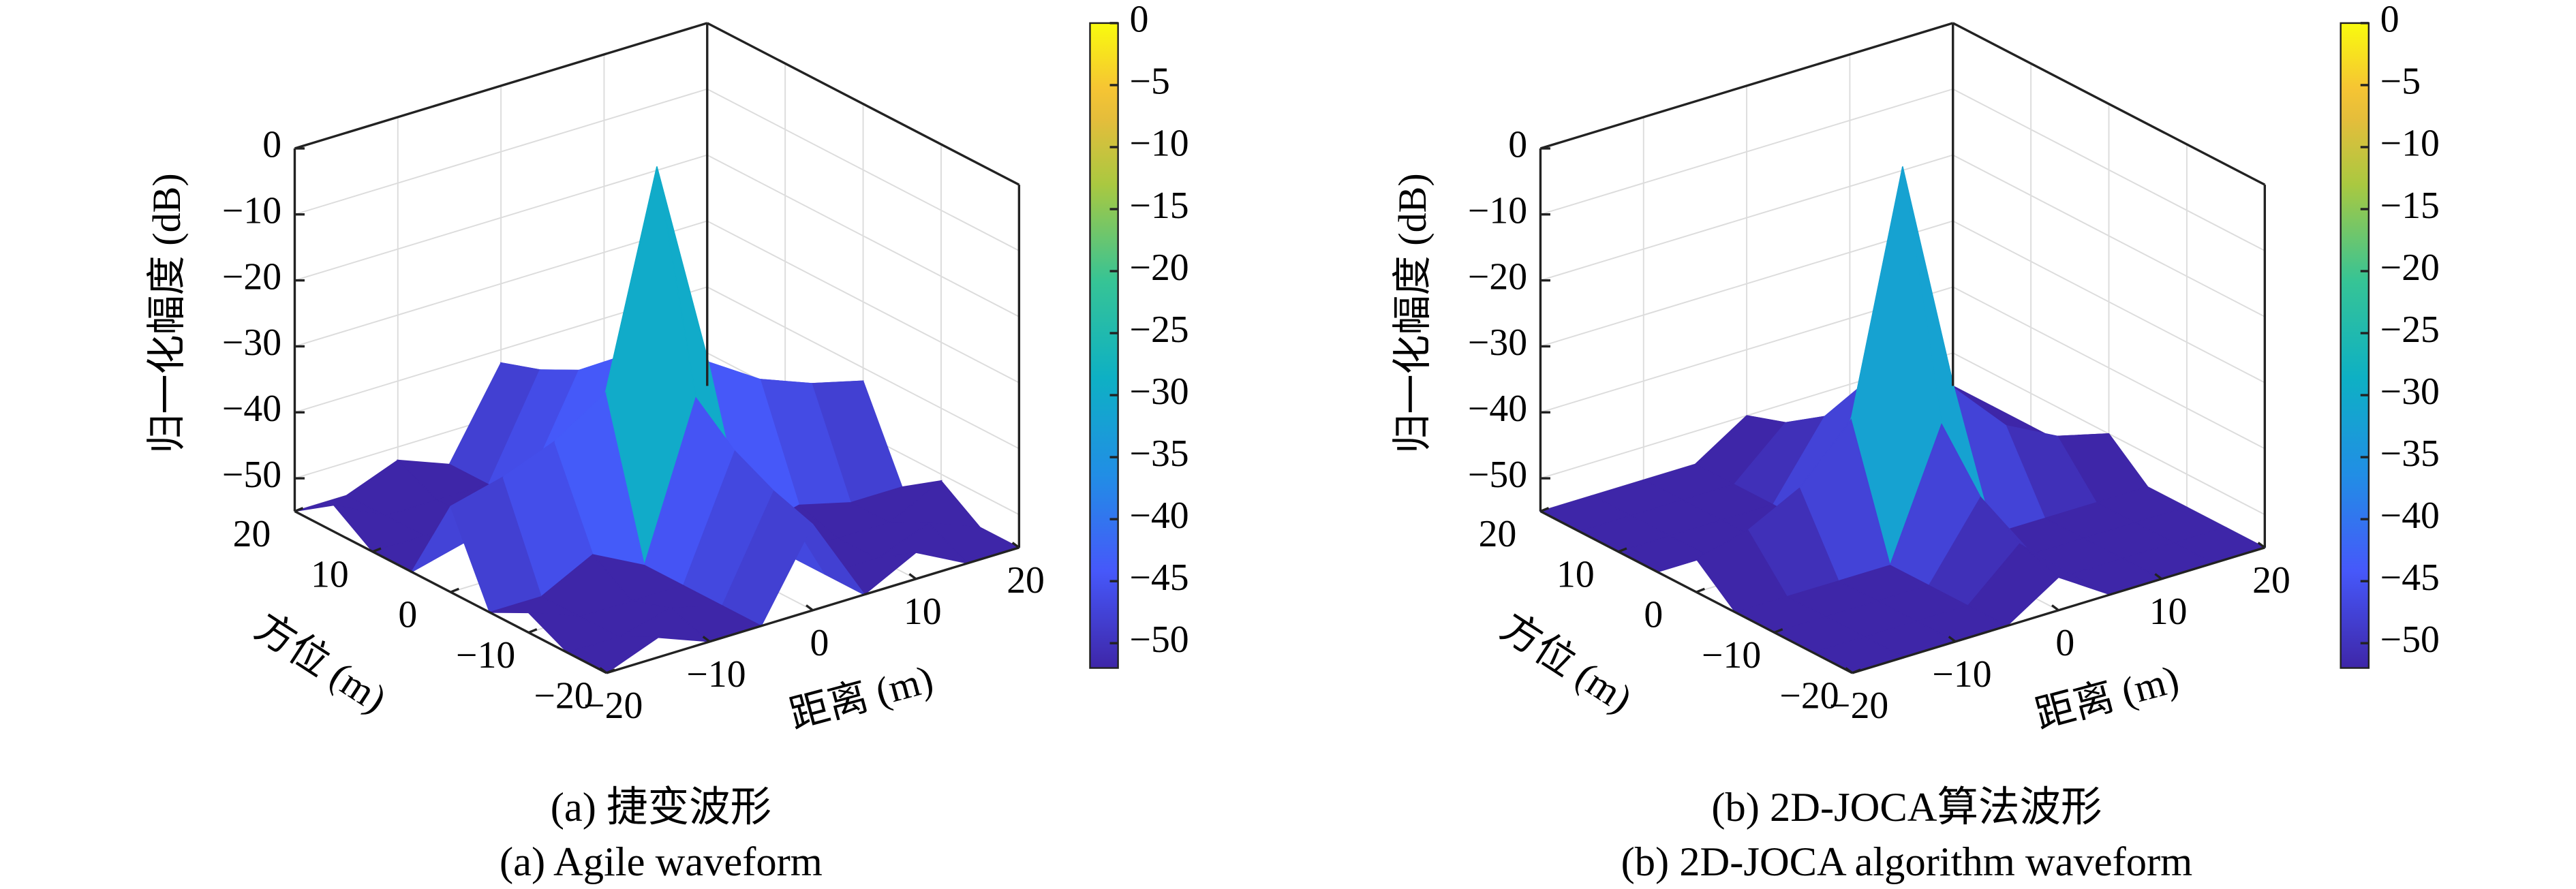 This screenshot has height=889, width=2576. What do you see at coordinates (252, 343) in the screenshot?
I see `z-tick-label: −30` at bounding box center [252, 343].